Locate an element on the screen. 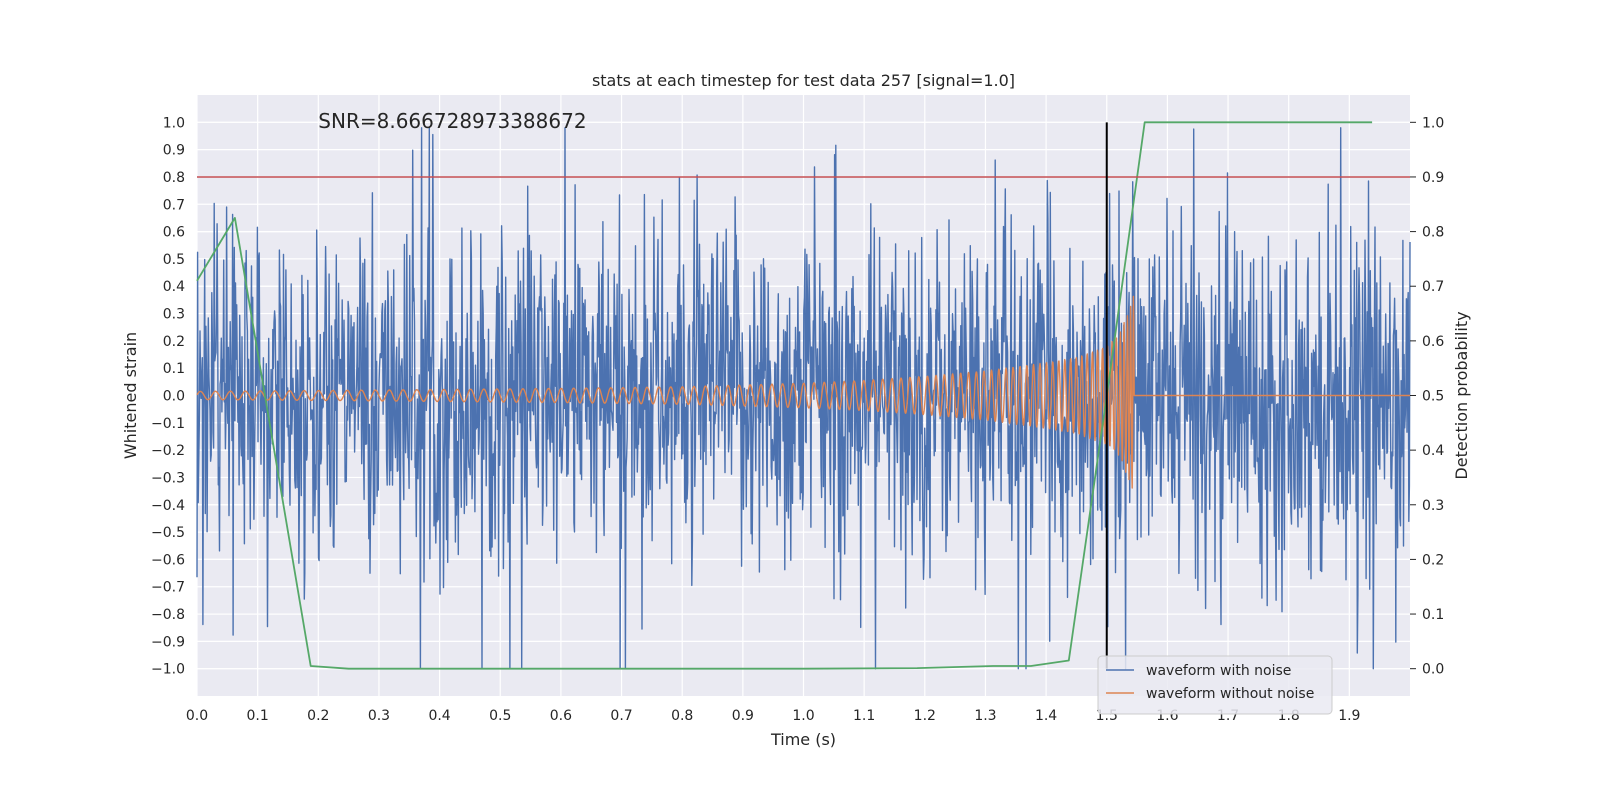 The height and width of the screenshot is (800, 1600). y2-tick-label: 0.4 is located at coordinates (1433, 451).